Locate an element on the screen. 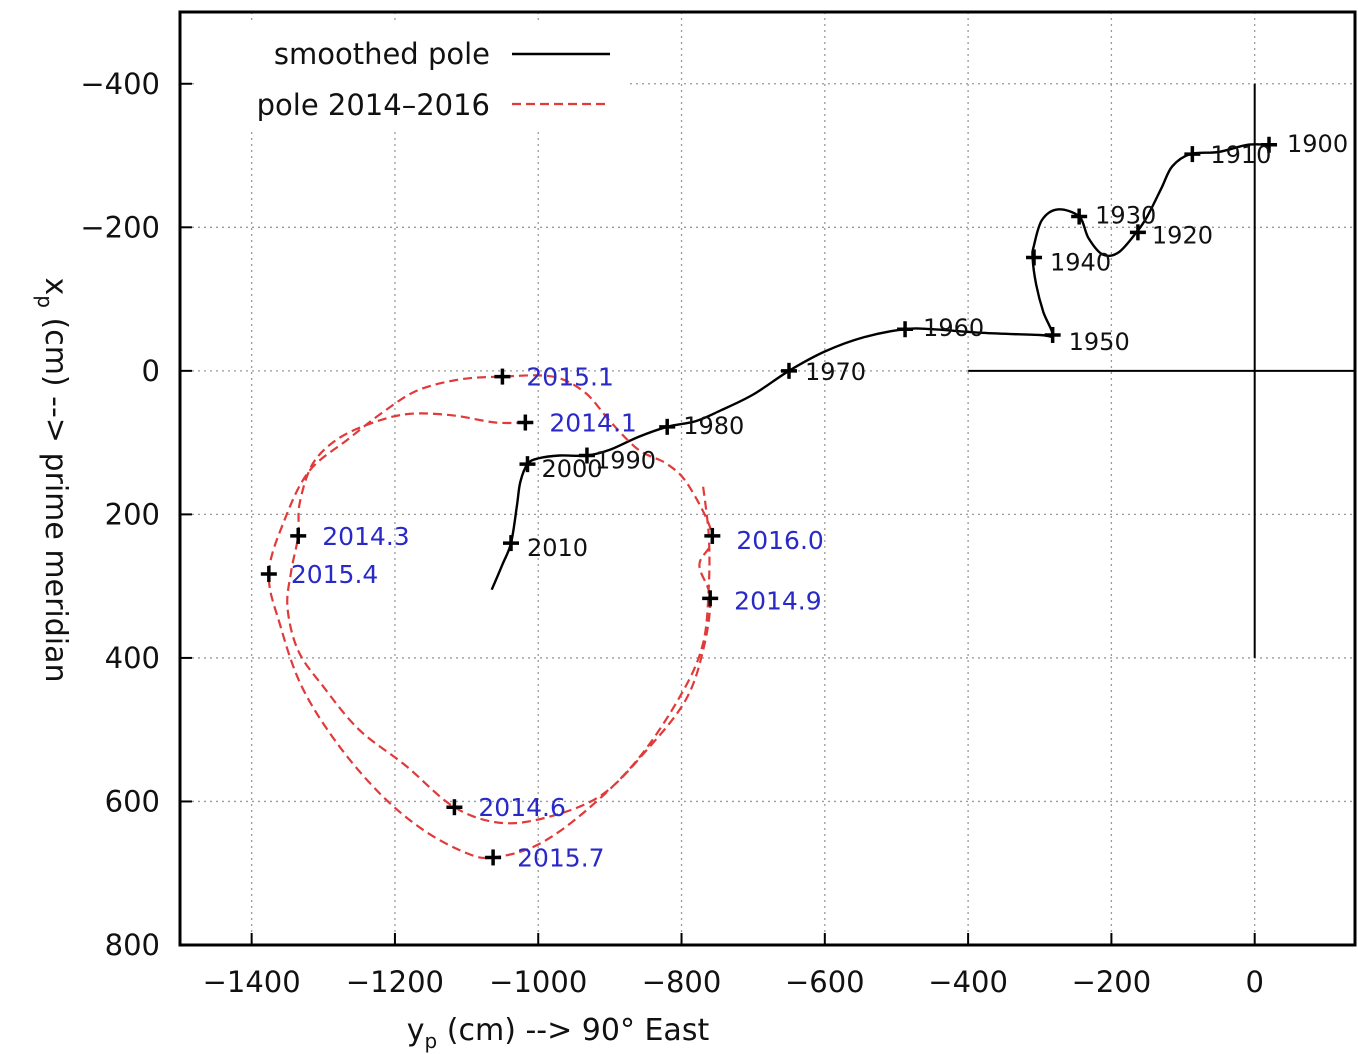 Image resolution: width=1358 pixels, height=1054 pixels. point-label: 1920 is located at coordinates (1182, 235).